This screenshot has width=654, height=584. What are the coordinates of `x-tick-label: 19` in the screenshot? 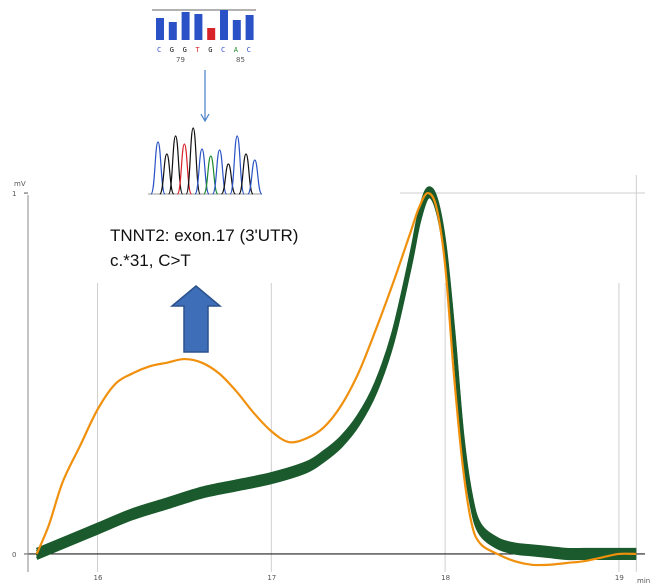 It's located at (619, 578).